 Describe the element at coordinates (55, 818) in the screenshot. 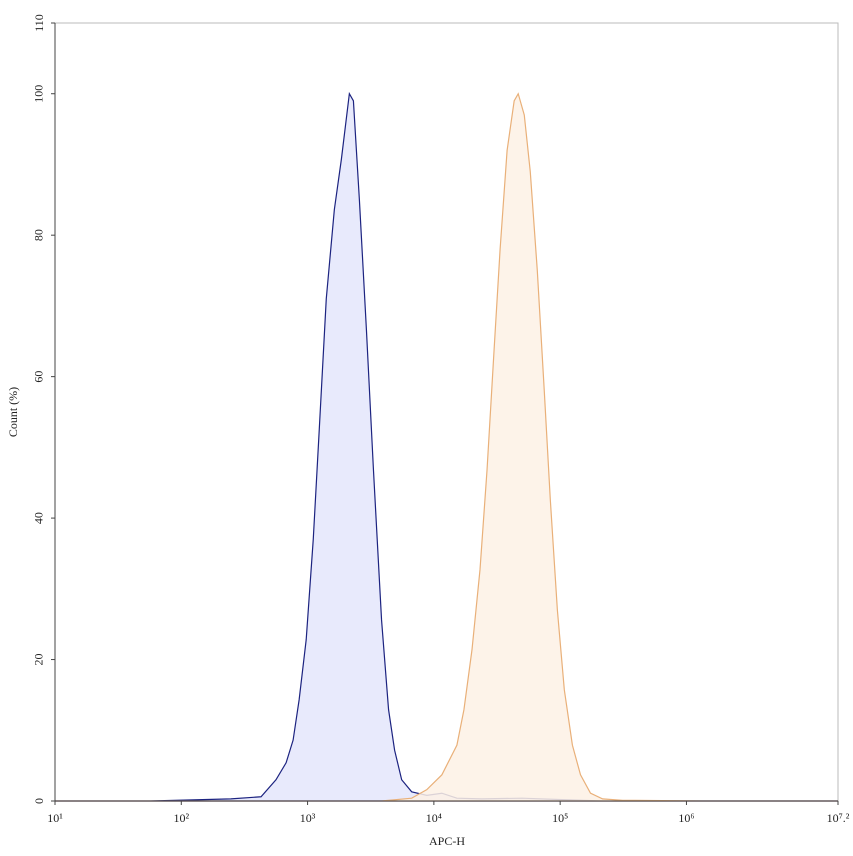

I see `x-tick-label: 10¹` at that location.